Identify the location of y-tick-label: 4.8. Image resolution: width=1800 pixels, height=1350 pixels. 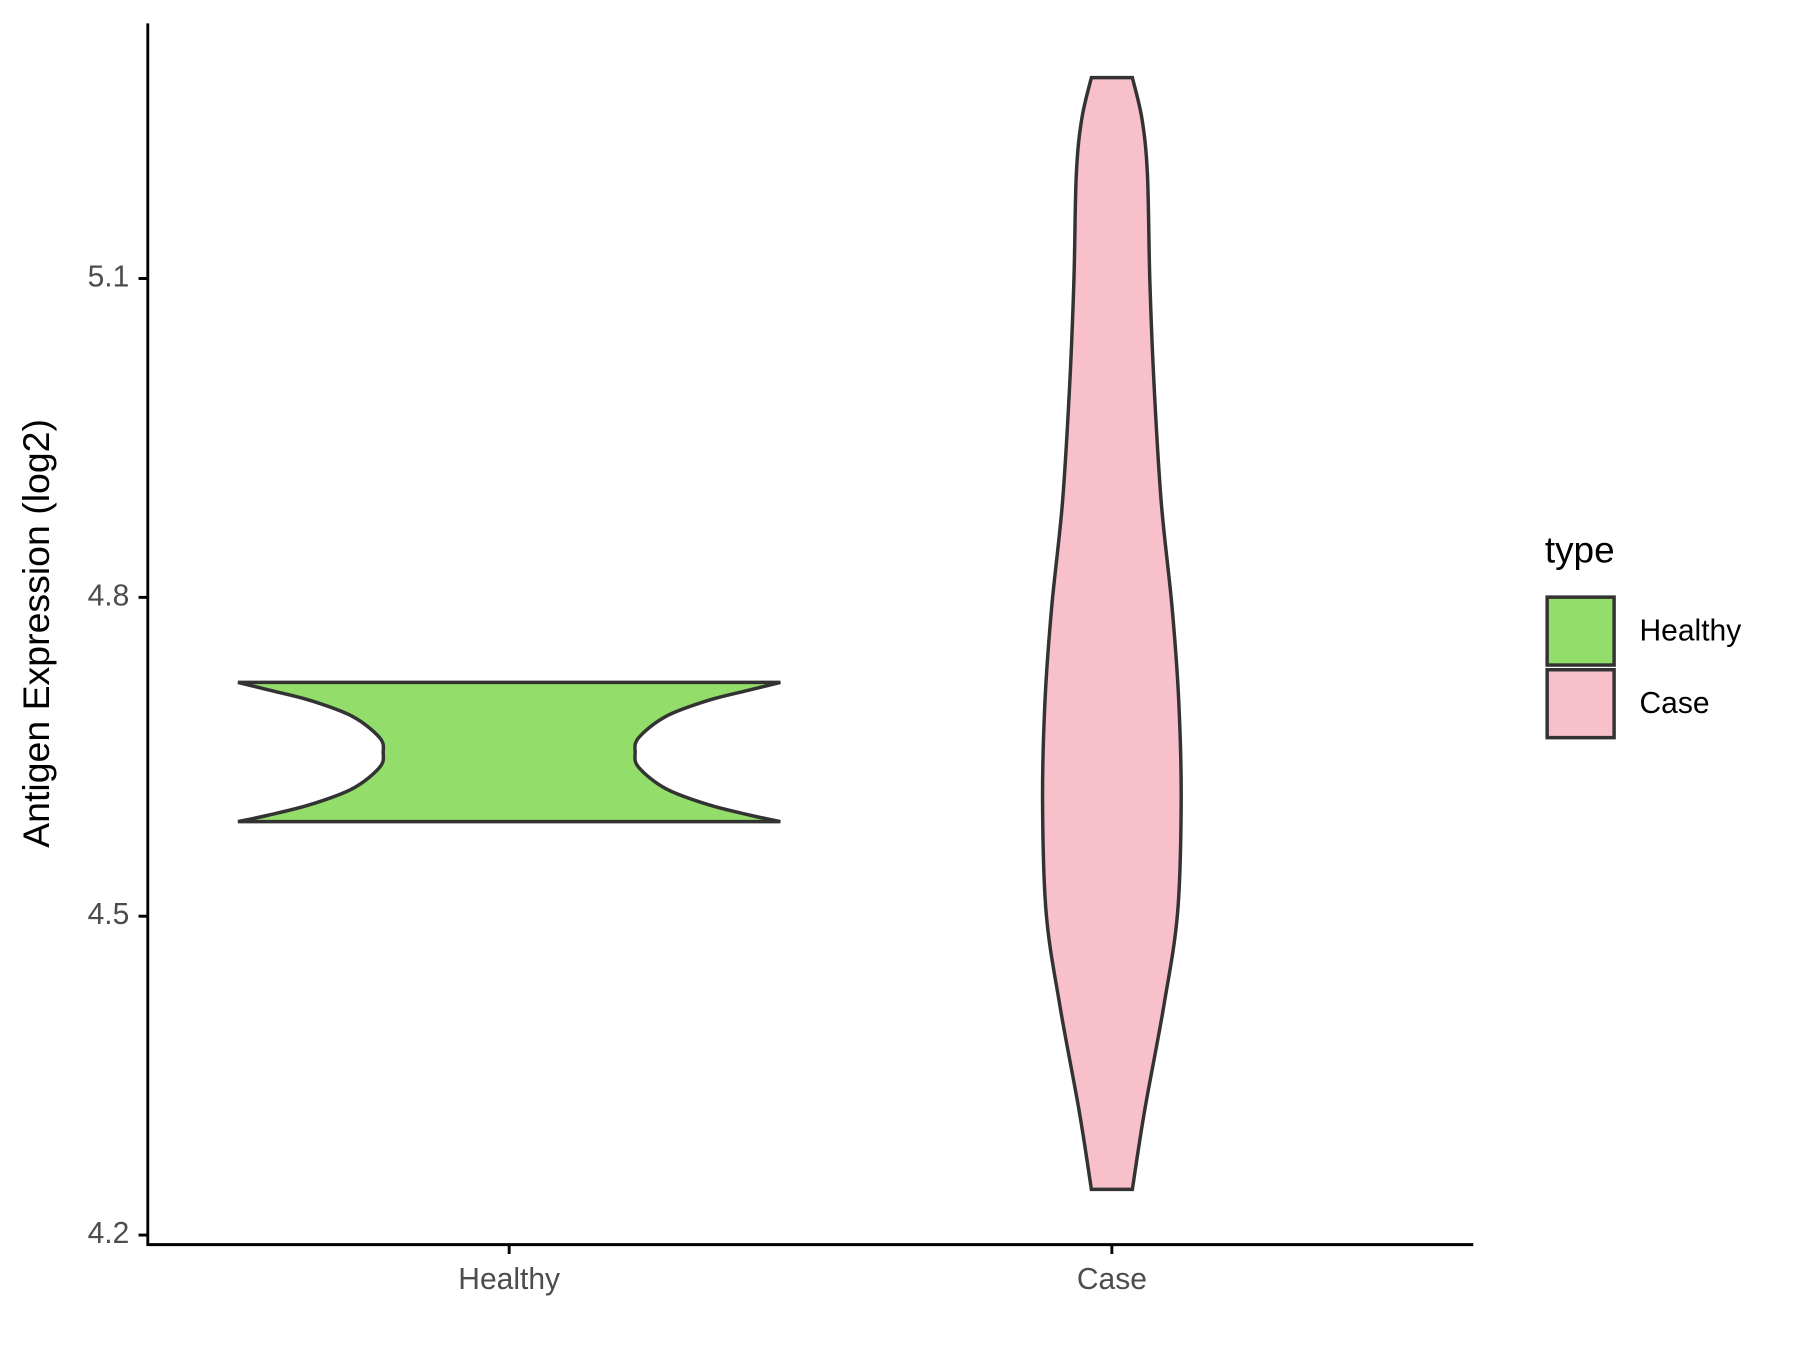
(109, 595).